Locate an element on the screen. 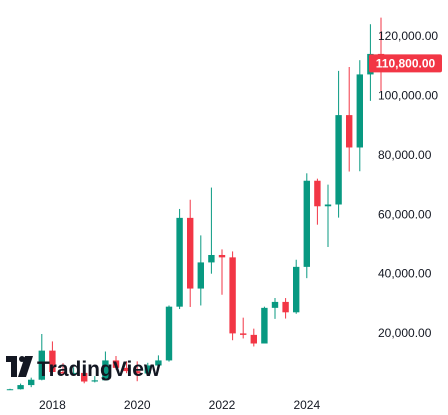 Image resolution: width=448 pixels, height=415 pixels. tradingview-watermark: TradingView is located at coordinates (83, 368).